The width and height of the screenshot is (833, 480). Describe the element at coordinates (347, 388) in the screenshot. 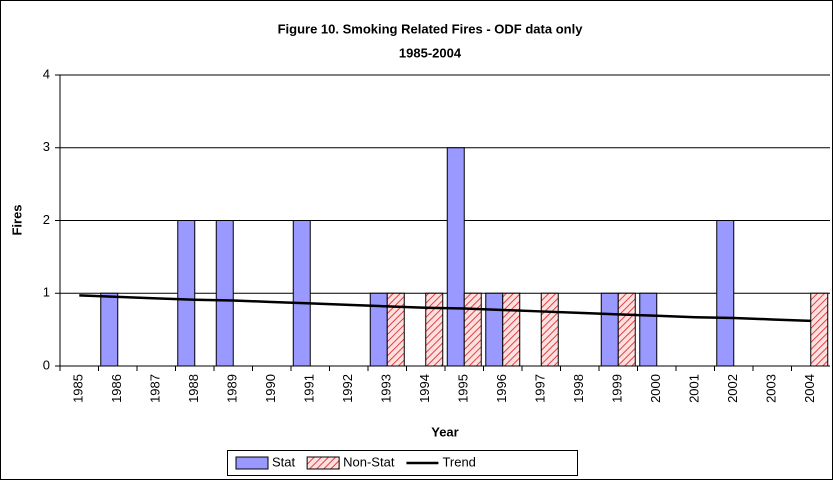

I see `x-tick-label: 1992` at that location.